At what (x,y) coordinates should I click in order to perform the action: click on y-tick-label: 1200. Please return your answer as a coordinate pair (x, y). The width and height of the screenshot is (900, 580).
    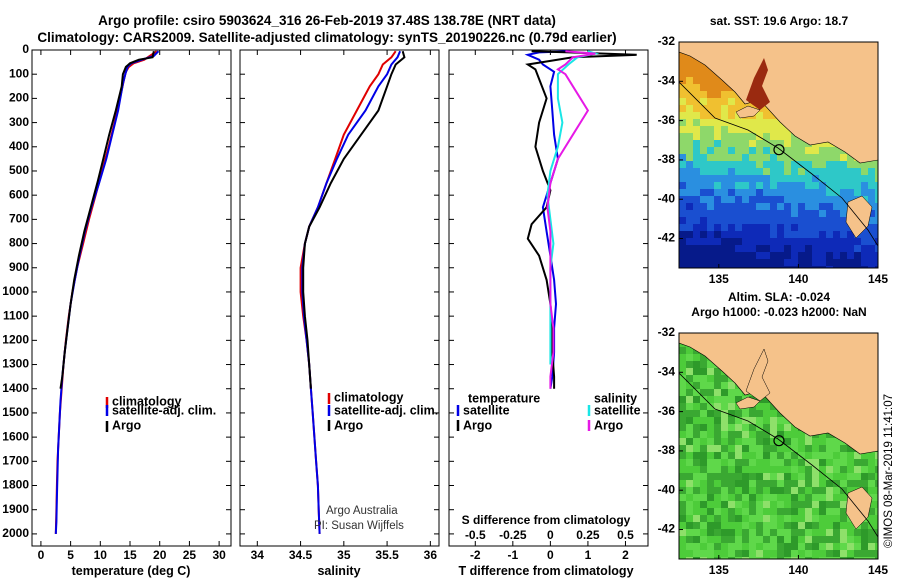
    Looking at the image, I should click on (15, 340).